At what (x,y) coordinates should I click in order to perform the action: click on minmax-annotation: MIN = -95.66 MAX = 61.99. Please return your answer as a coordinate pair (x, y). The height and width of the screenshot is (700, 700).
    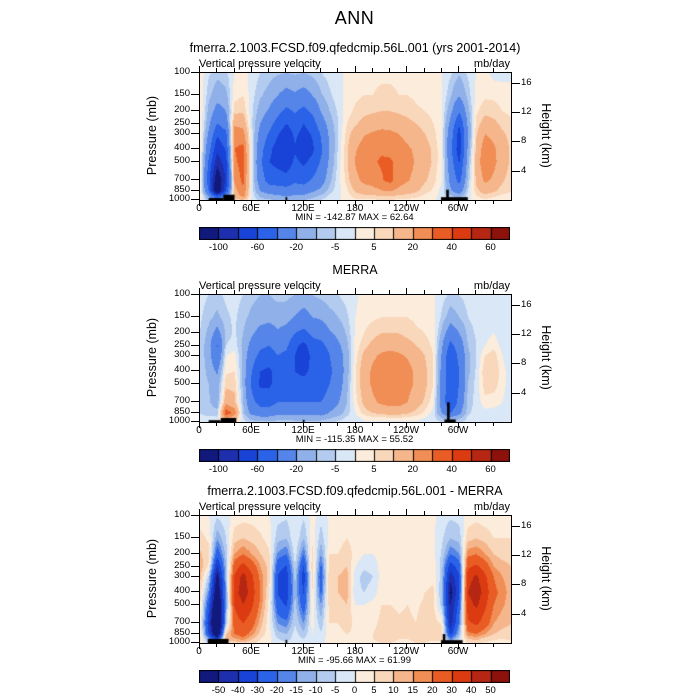
    Looking at the image, I should click on (354, 660).